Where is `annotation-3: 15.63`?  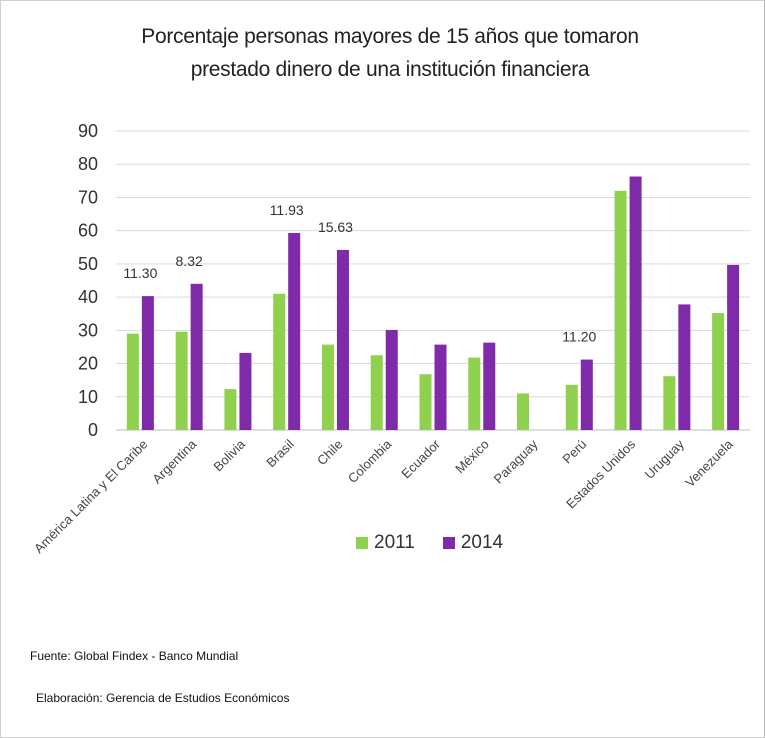 annotation-3: 15.63 is located at coordinates (335, 227).